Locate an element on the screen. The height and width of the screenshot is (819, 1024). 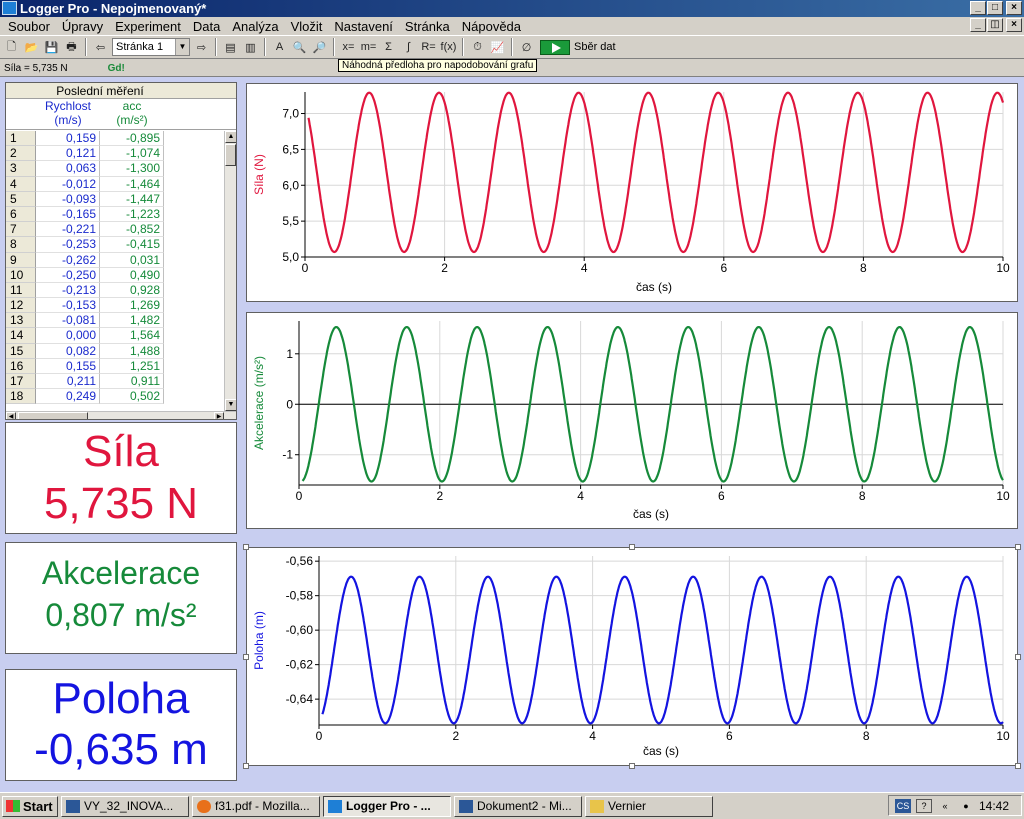
table-horizontal-scrollbar: ◀ ▶ is located at coordinates (121, 415).